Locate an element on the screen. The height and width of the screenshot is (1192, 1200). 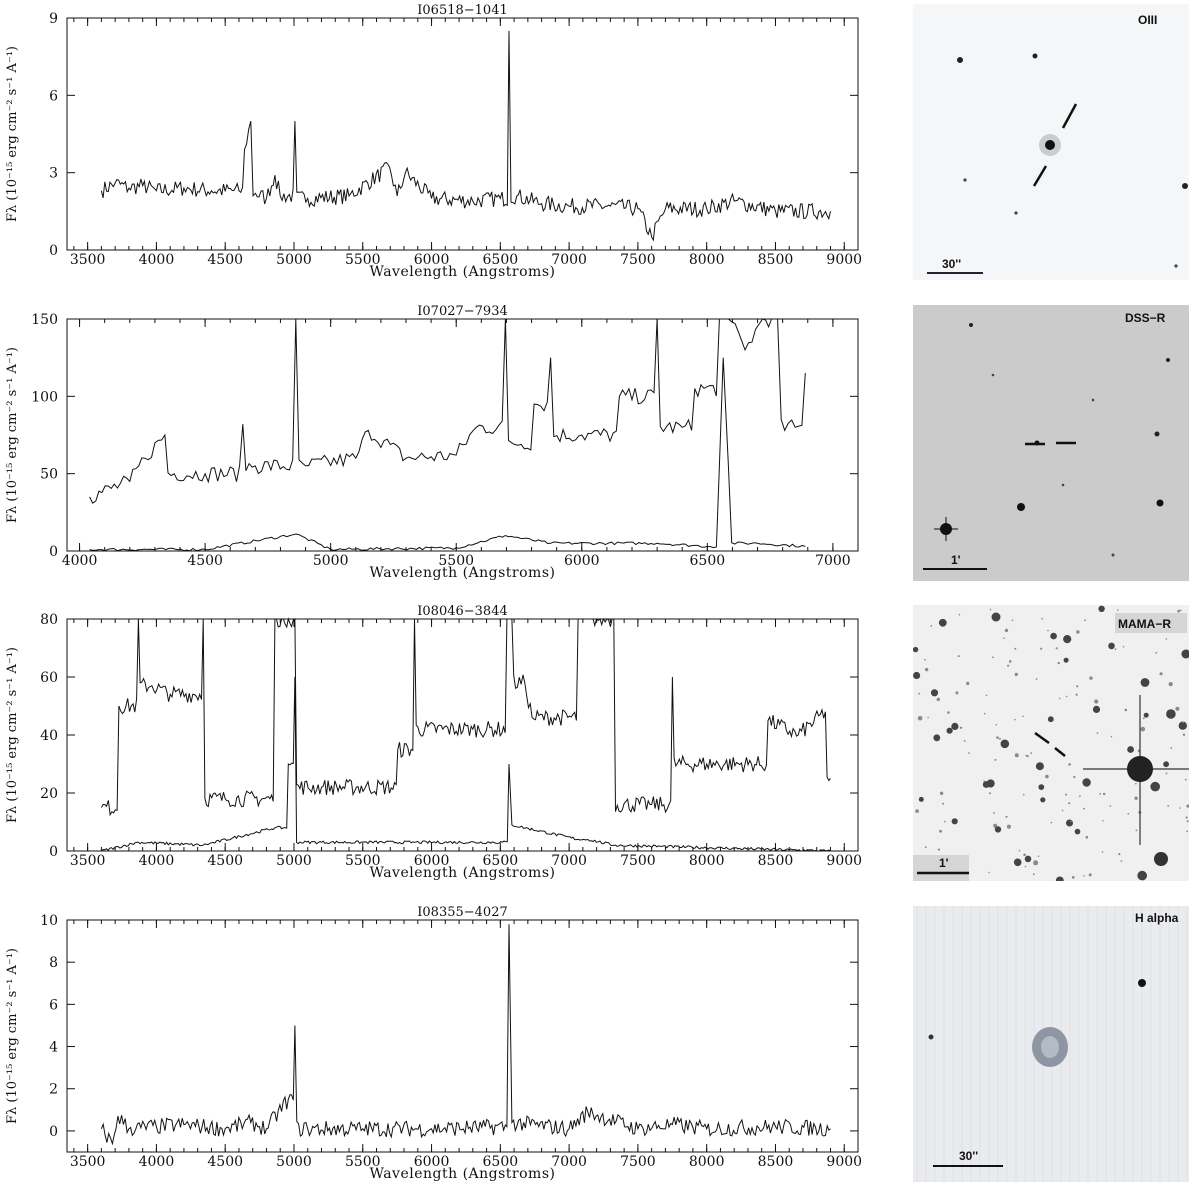
filter-label: MAMA−R is located at coordinates (1144, 624).